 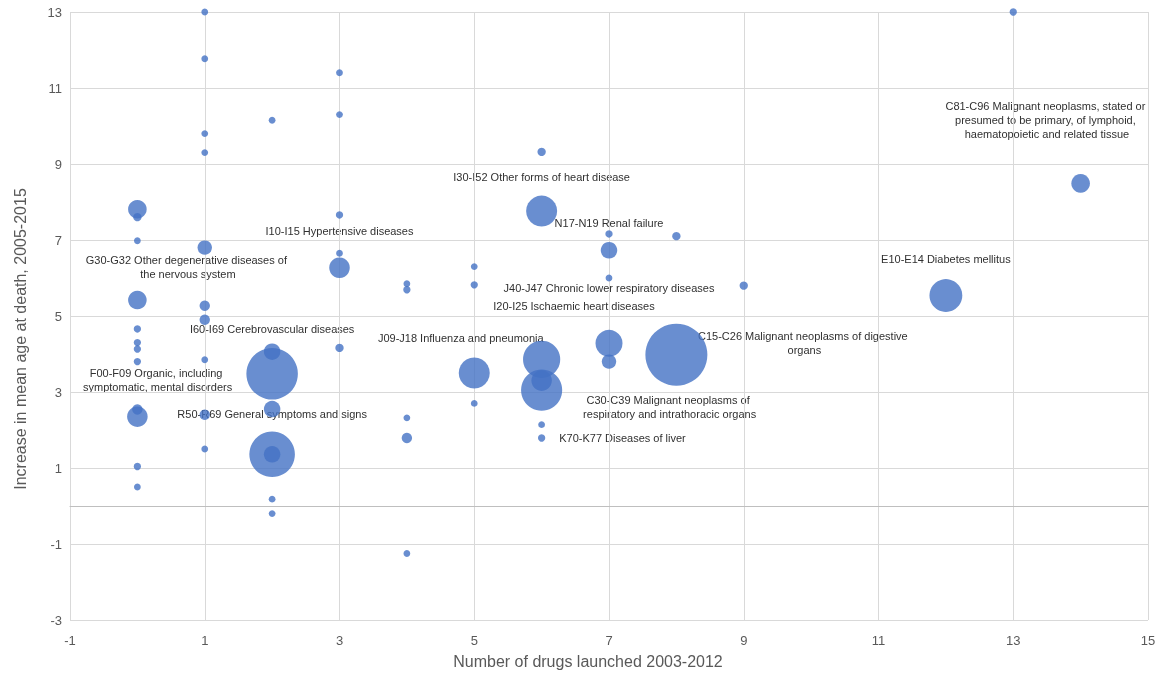 I want to click on y-tick-label: 7, so click(x=58, y=240).